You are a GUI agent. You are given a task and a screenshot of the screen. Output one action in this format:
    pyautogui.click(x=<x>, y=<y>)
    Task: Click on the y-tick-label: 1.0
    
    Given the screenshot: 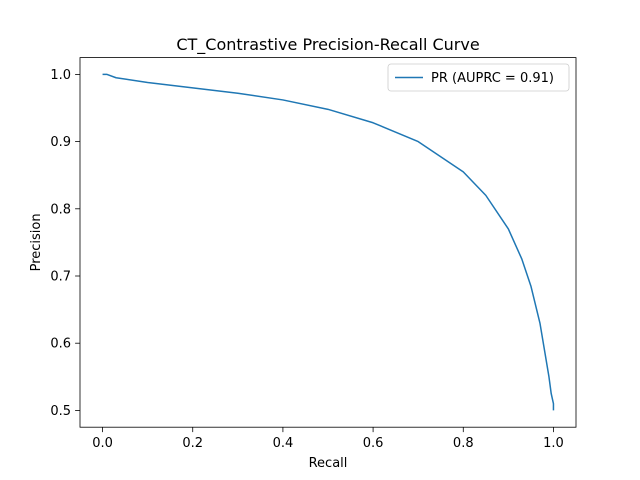 What is the action you would take?
    pyautogui.click(x=60, y=75)
    